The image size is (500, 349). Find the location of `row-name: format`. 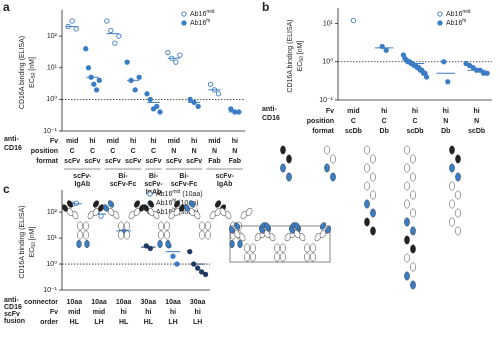

row-name: format is located at coordinates (323, 131).